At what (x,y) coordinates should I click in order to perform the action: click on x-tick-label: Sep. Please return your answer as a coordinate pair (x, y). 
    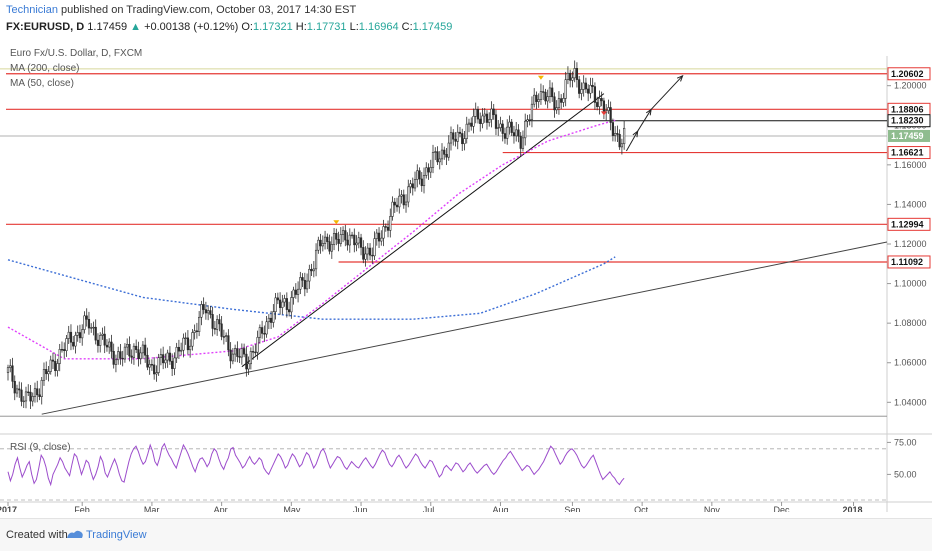
    Looking at the image, I should click on (572, 508).